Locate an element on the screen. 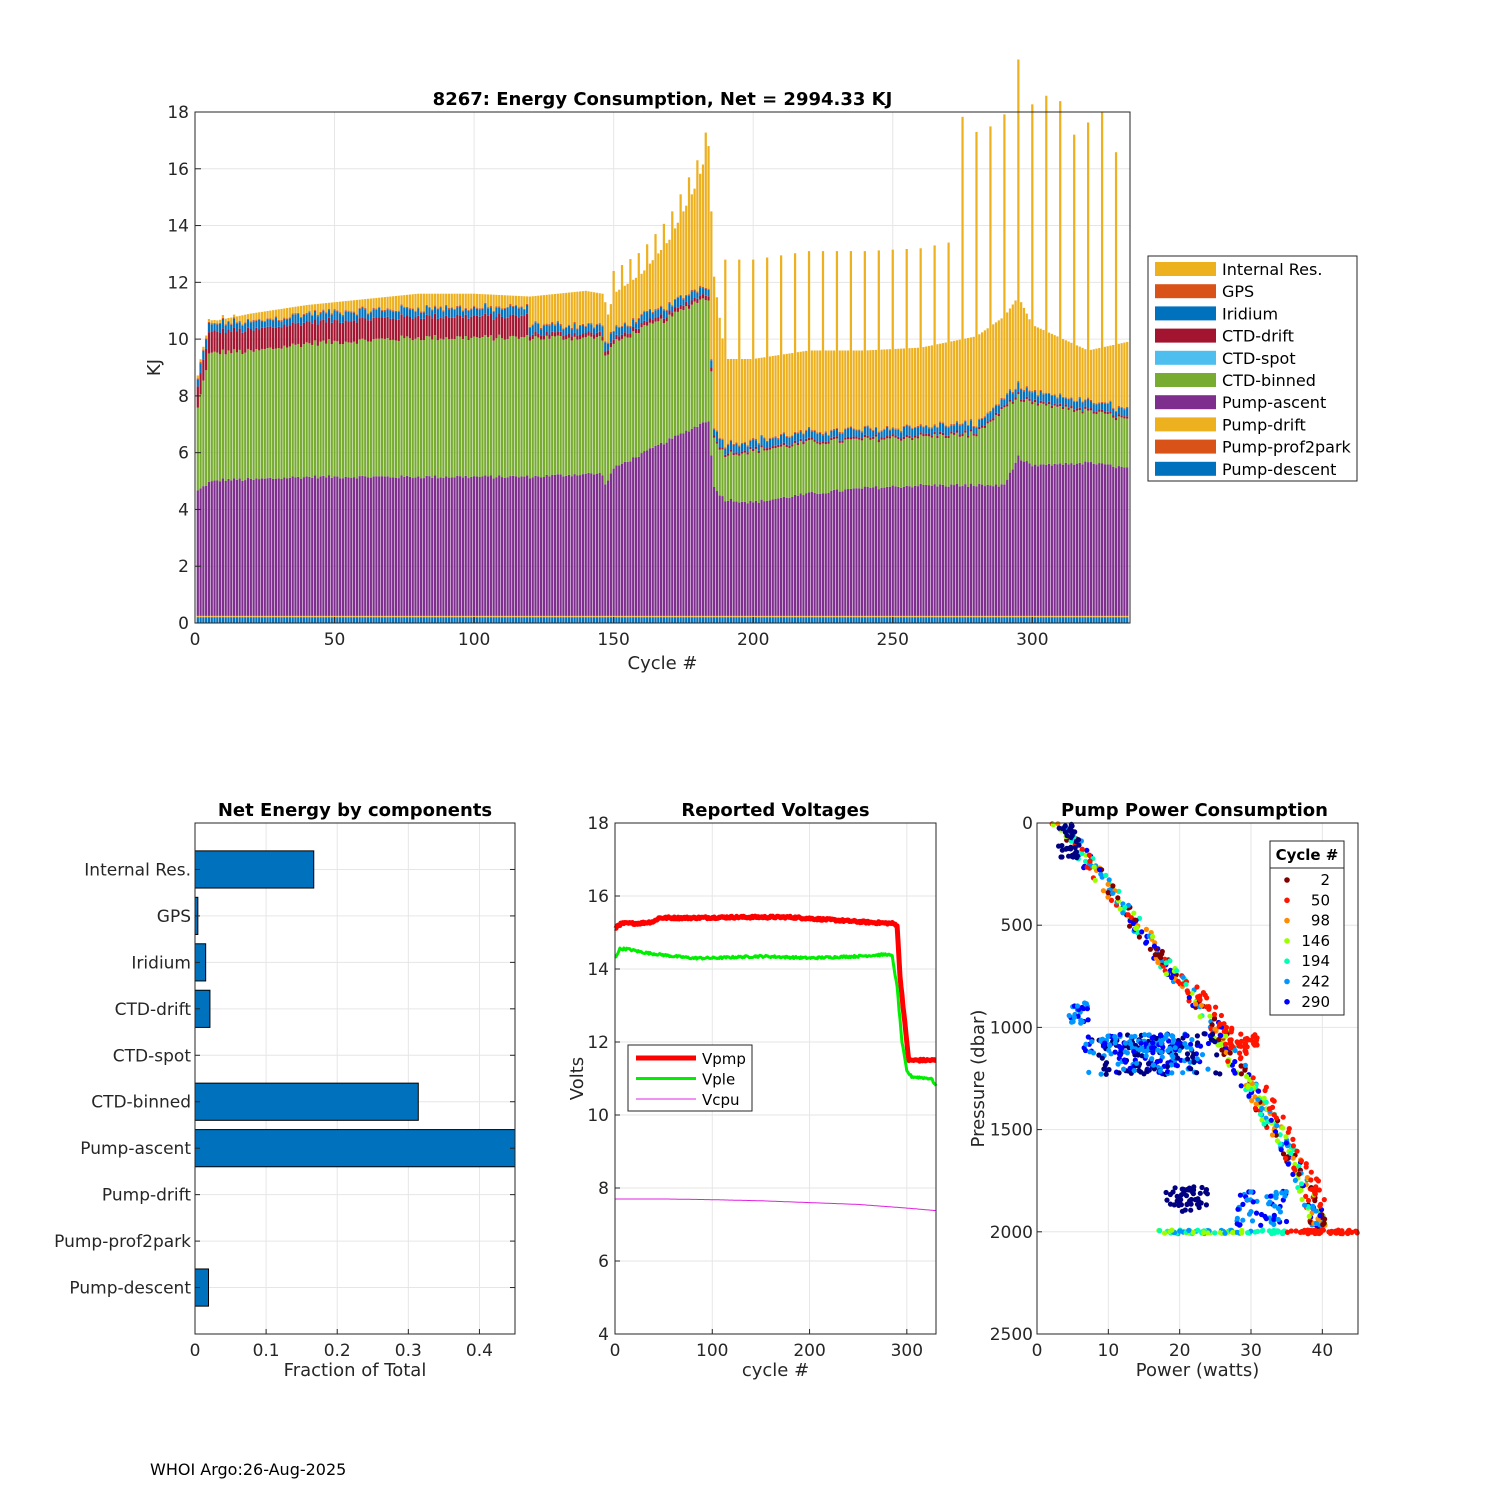 This screenshot has width=1500, height=1500. energy-ytick-label: 4 is located at coordinates (183, 510).